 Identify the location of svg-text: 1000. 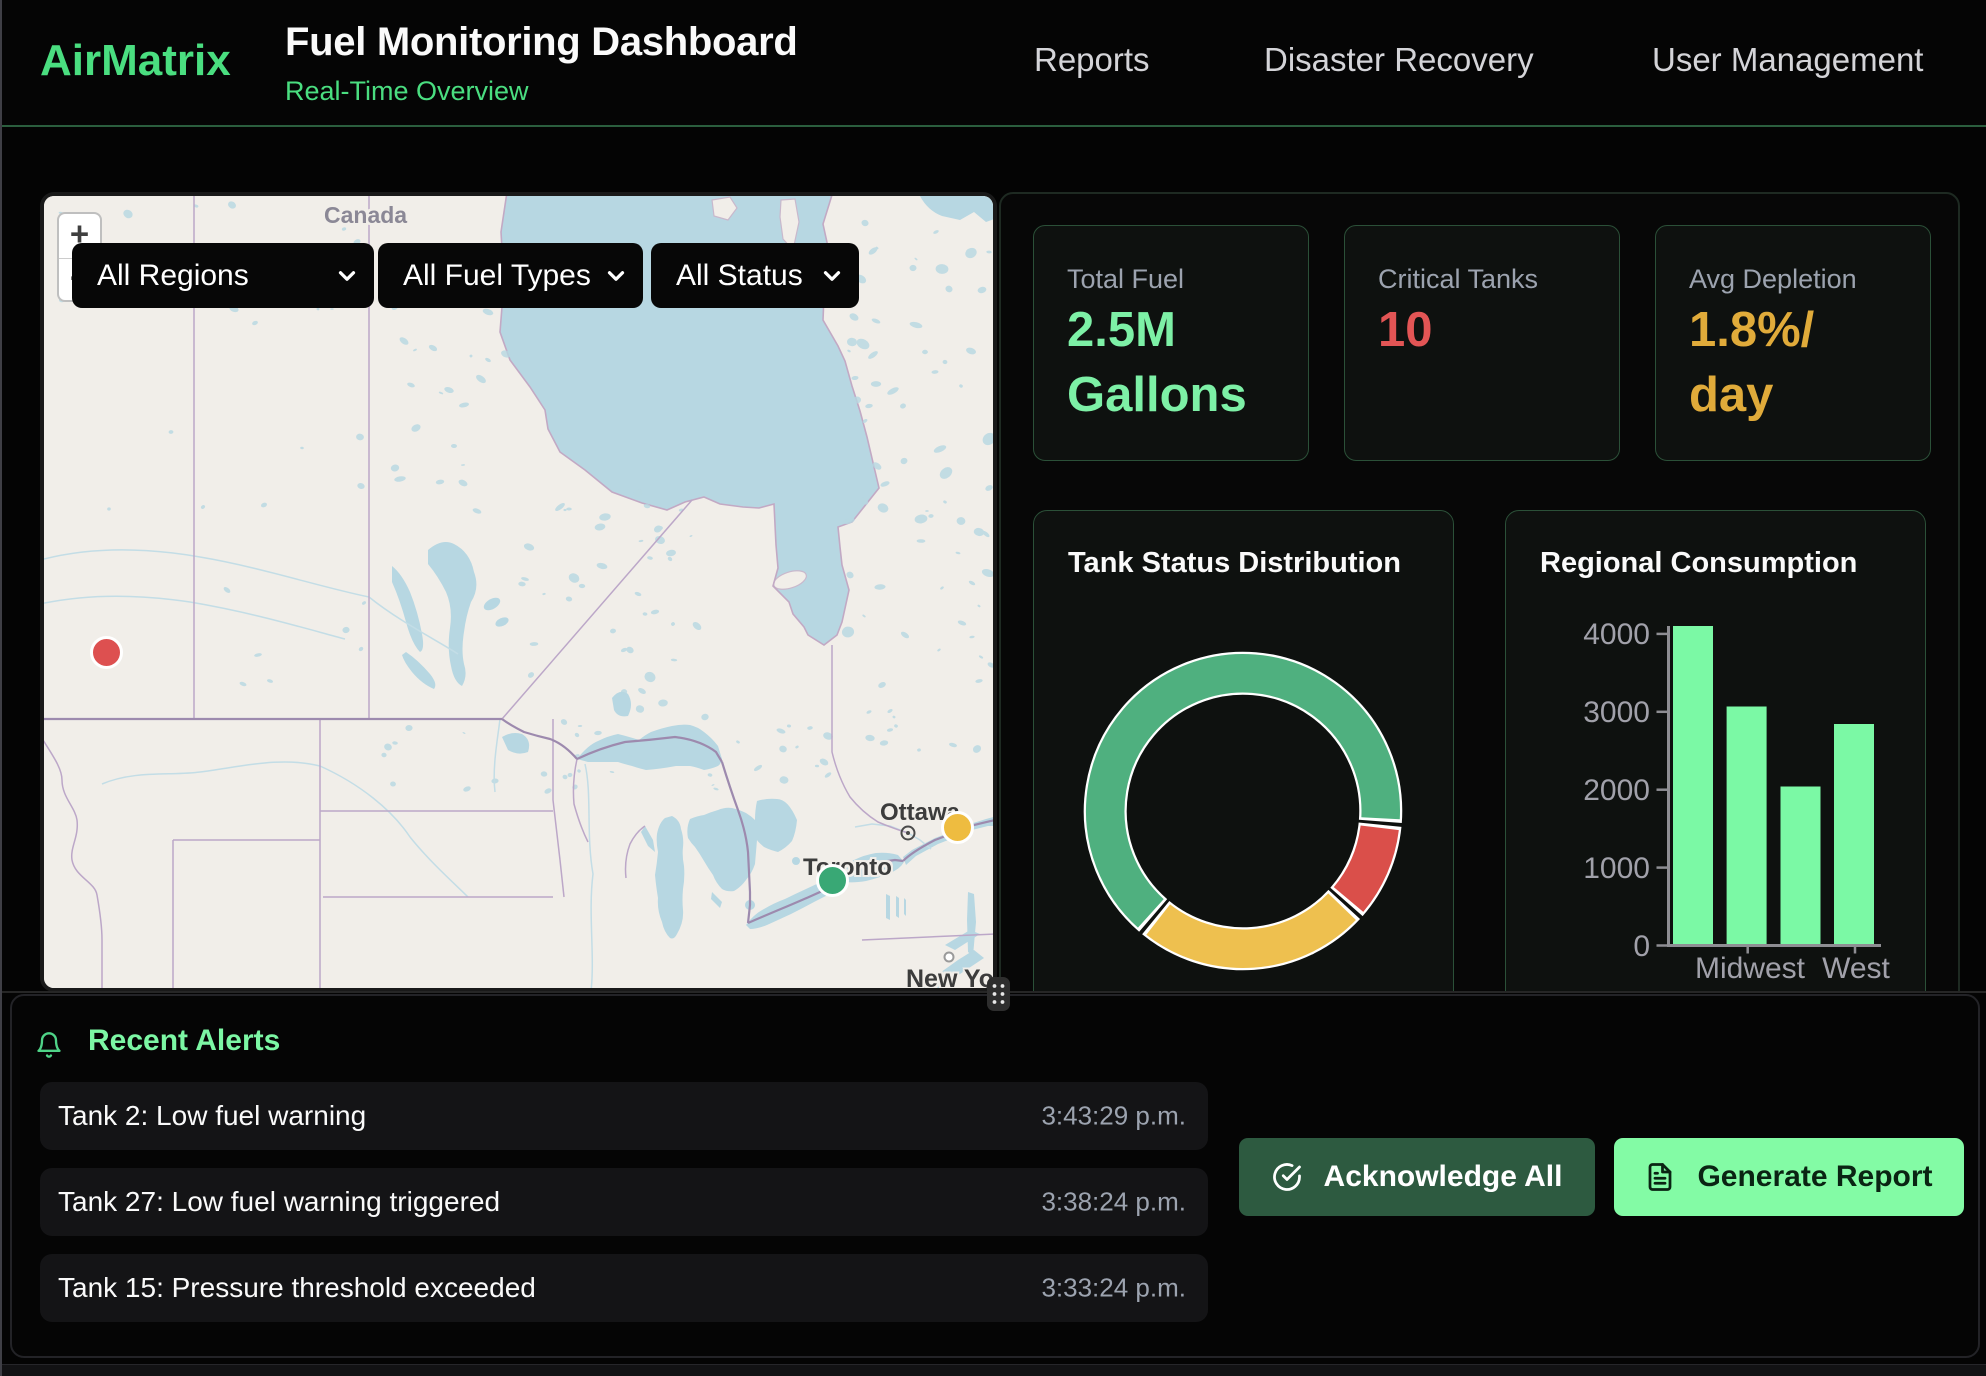
(1616, 868).